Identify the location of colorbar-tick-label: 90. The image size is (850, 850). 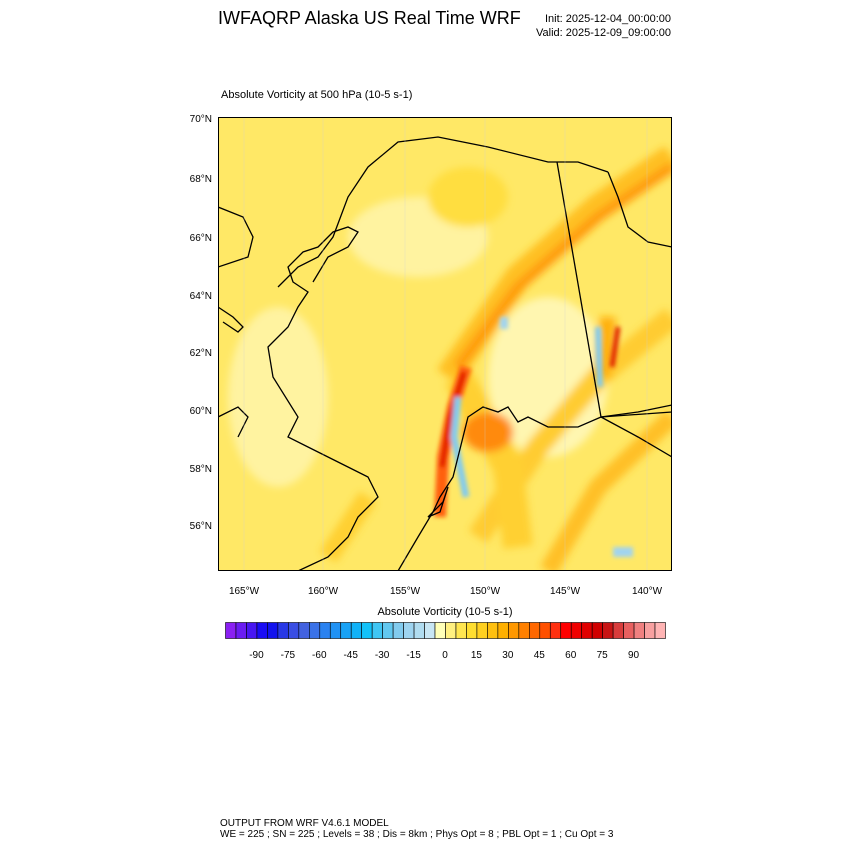
(634, 655).